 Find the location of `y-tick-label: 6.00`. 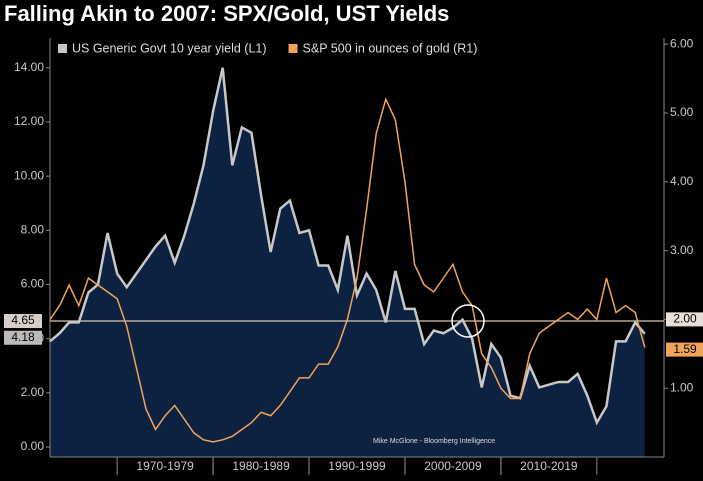

y-tick-label: 6.00 is located at coordinates (33, 284).